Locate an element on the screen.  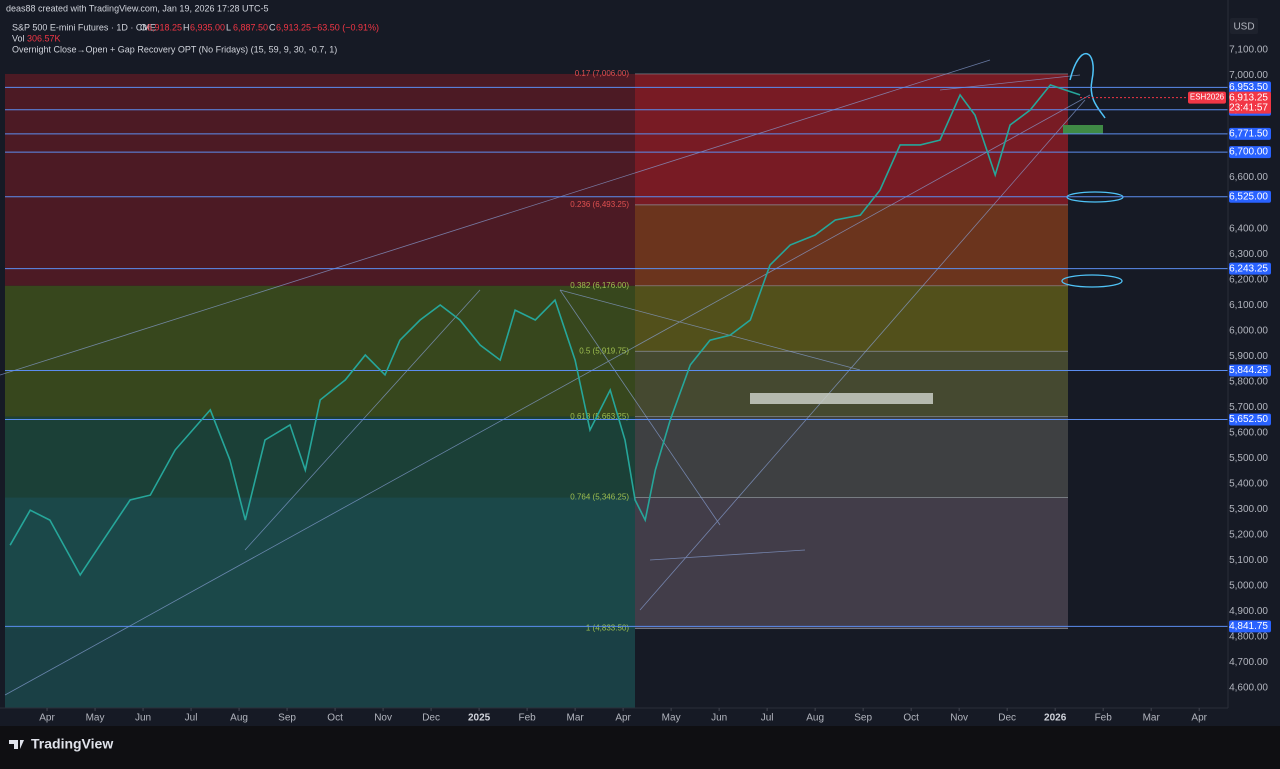
last-price-name: ESH2026 is located at coordinates (1207, 97).